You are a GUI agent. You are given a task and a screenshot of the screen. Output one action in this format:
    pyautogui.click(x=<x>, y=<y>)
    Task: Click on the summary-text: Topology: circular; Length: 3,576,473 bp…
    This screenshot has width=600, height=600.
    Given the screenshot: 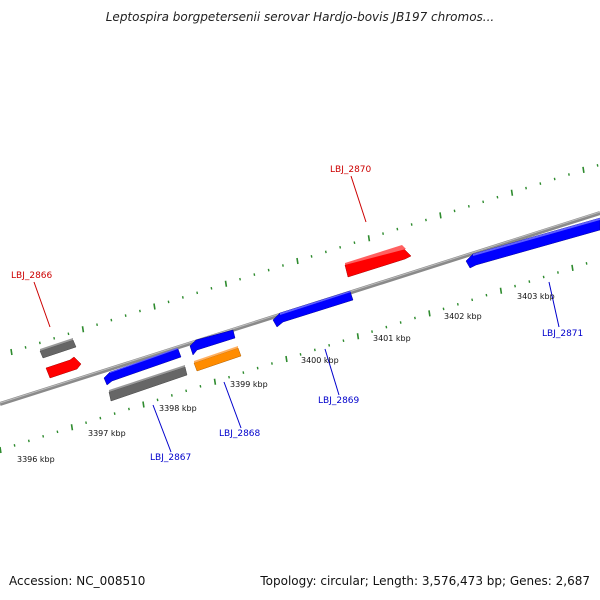 What is the action you would take?
    pyautogui.click(x=425, y=581)
    